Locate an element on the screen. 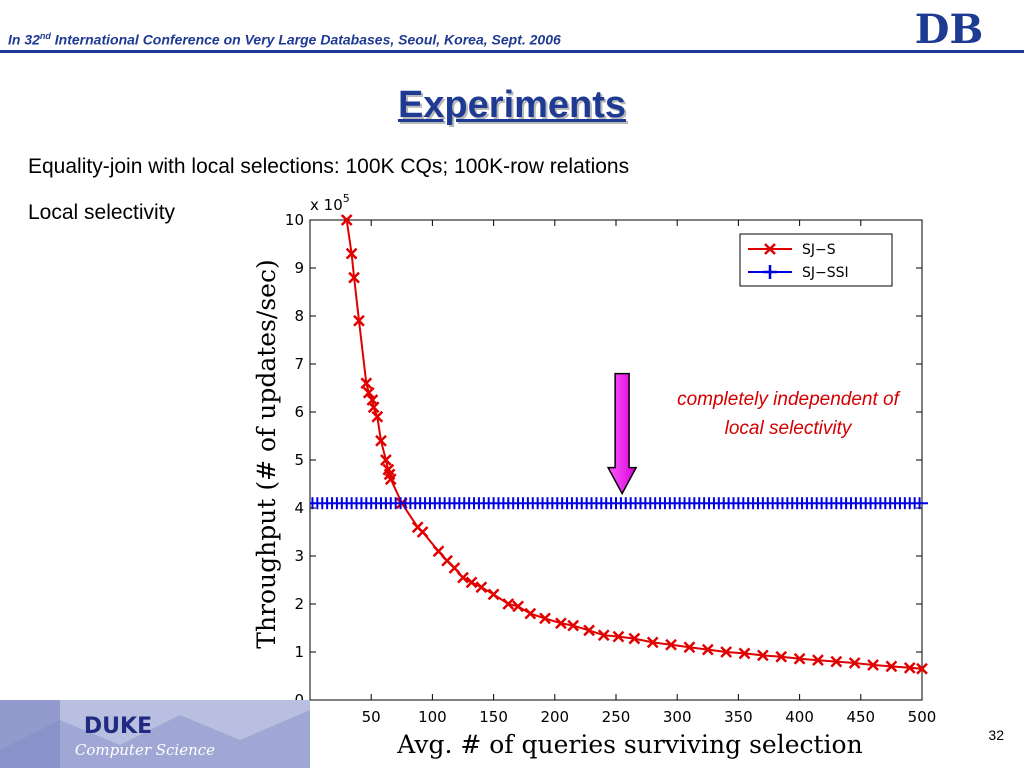 Image resolution: width=1024 pixels, height=768 pixels. x-tick-label: 100 is located at coordinates (432, 717).